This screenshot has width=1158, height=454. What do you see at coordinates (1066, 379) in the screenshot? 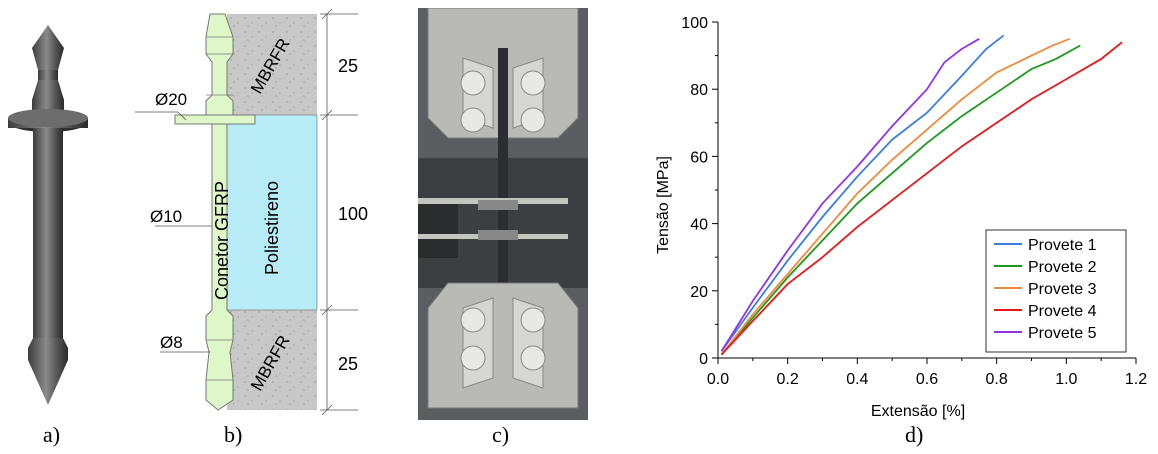
I see `x-tick-label: 1.0` at bounding box center [1066, 379].